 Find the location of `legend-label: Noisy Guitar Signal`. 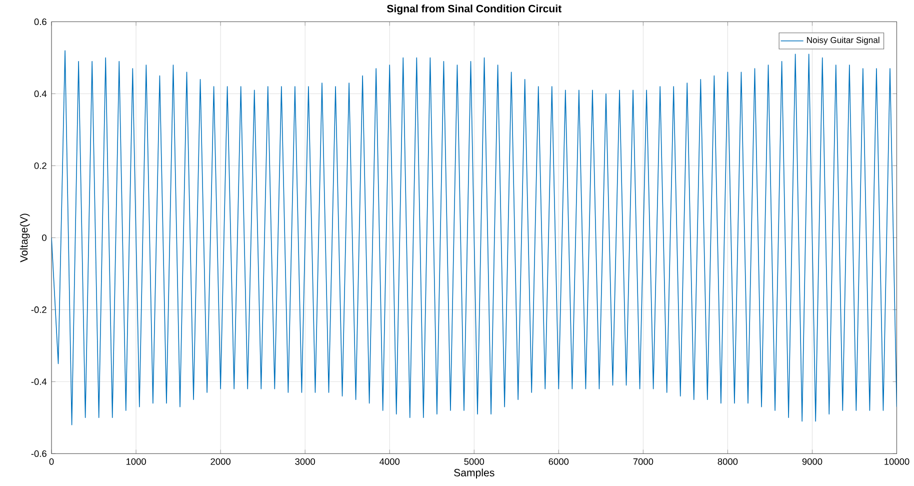

legend-label: Noisy Guitar Signal is located at coordinates (843, 40).